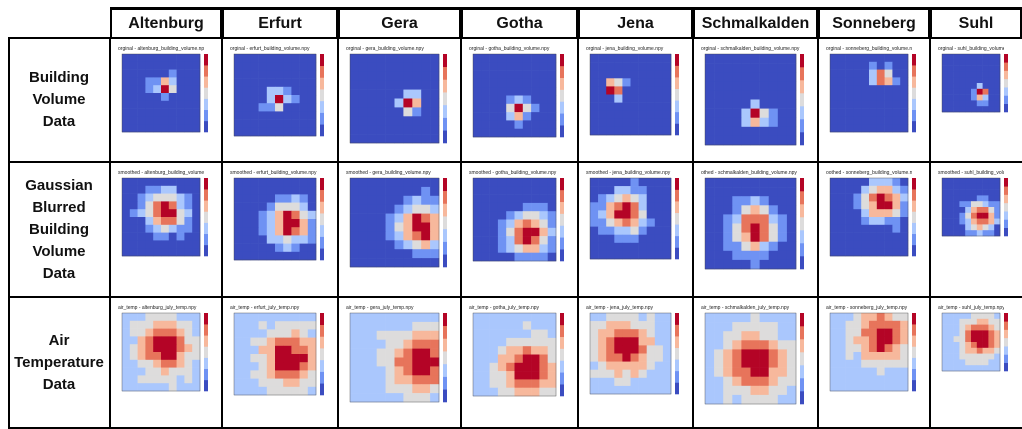  Describe the element at coordinates (157, 308) in the screenshot. I see `plot-title: air_temp - altenburg_july_temp.npy` at that location.